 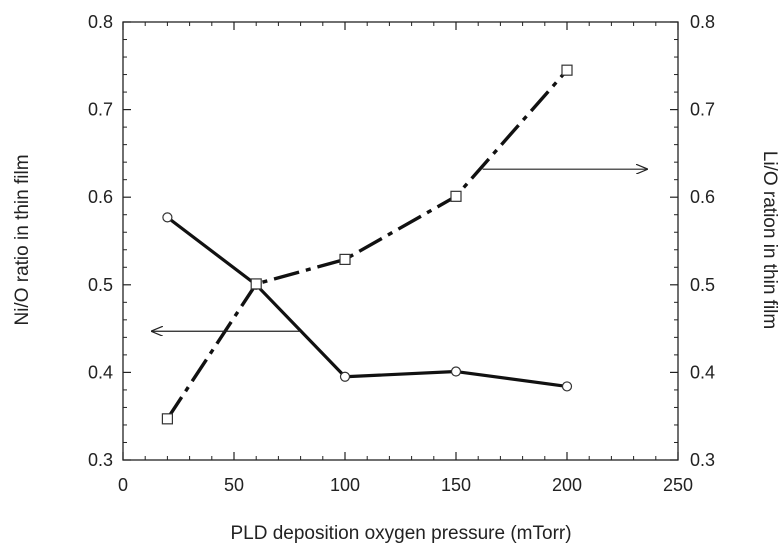 What do you see at coordinates (400, 533) in the screenshot?
I see `x-axis-label: PLD deposition oxygen pressure (mTorr)` at bounding box center [400, 533].